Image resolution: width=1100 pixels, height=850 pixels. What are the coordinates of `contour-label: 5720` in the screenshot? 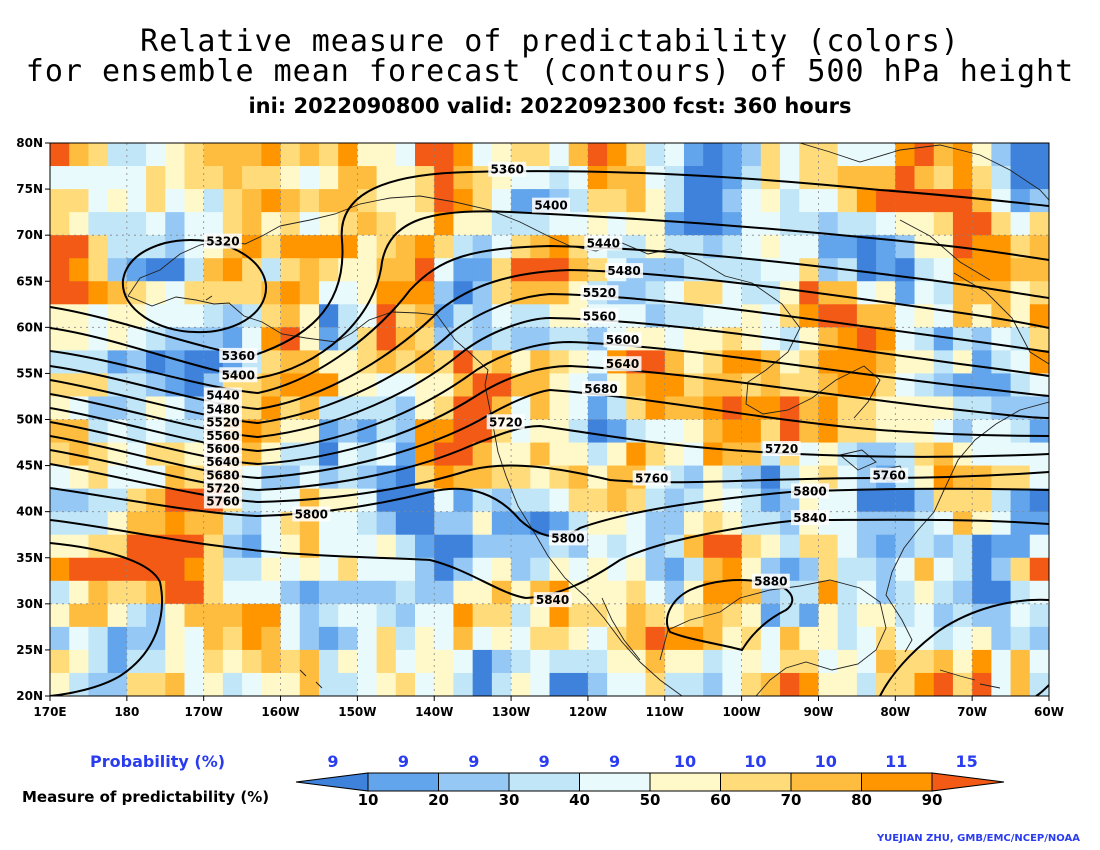 It's located at (222, 488).